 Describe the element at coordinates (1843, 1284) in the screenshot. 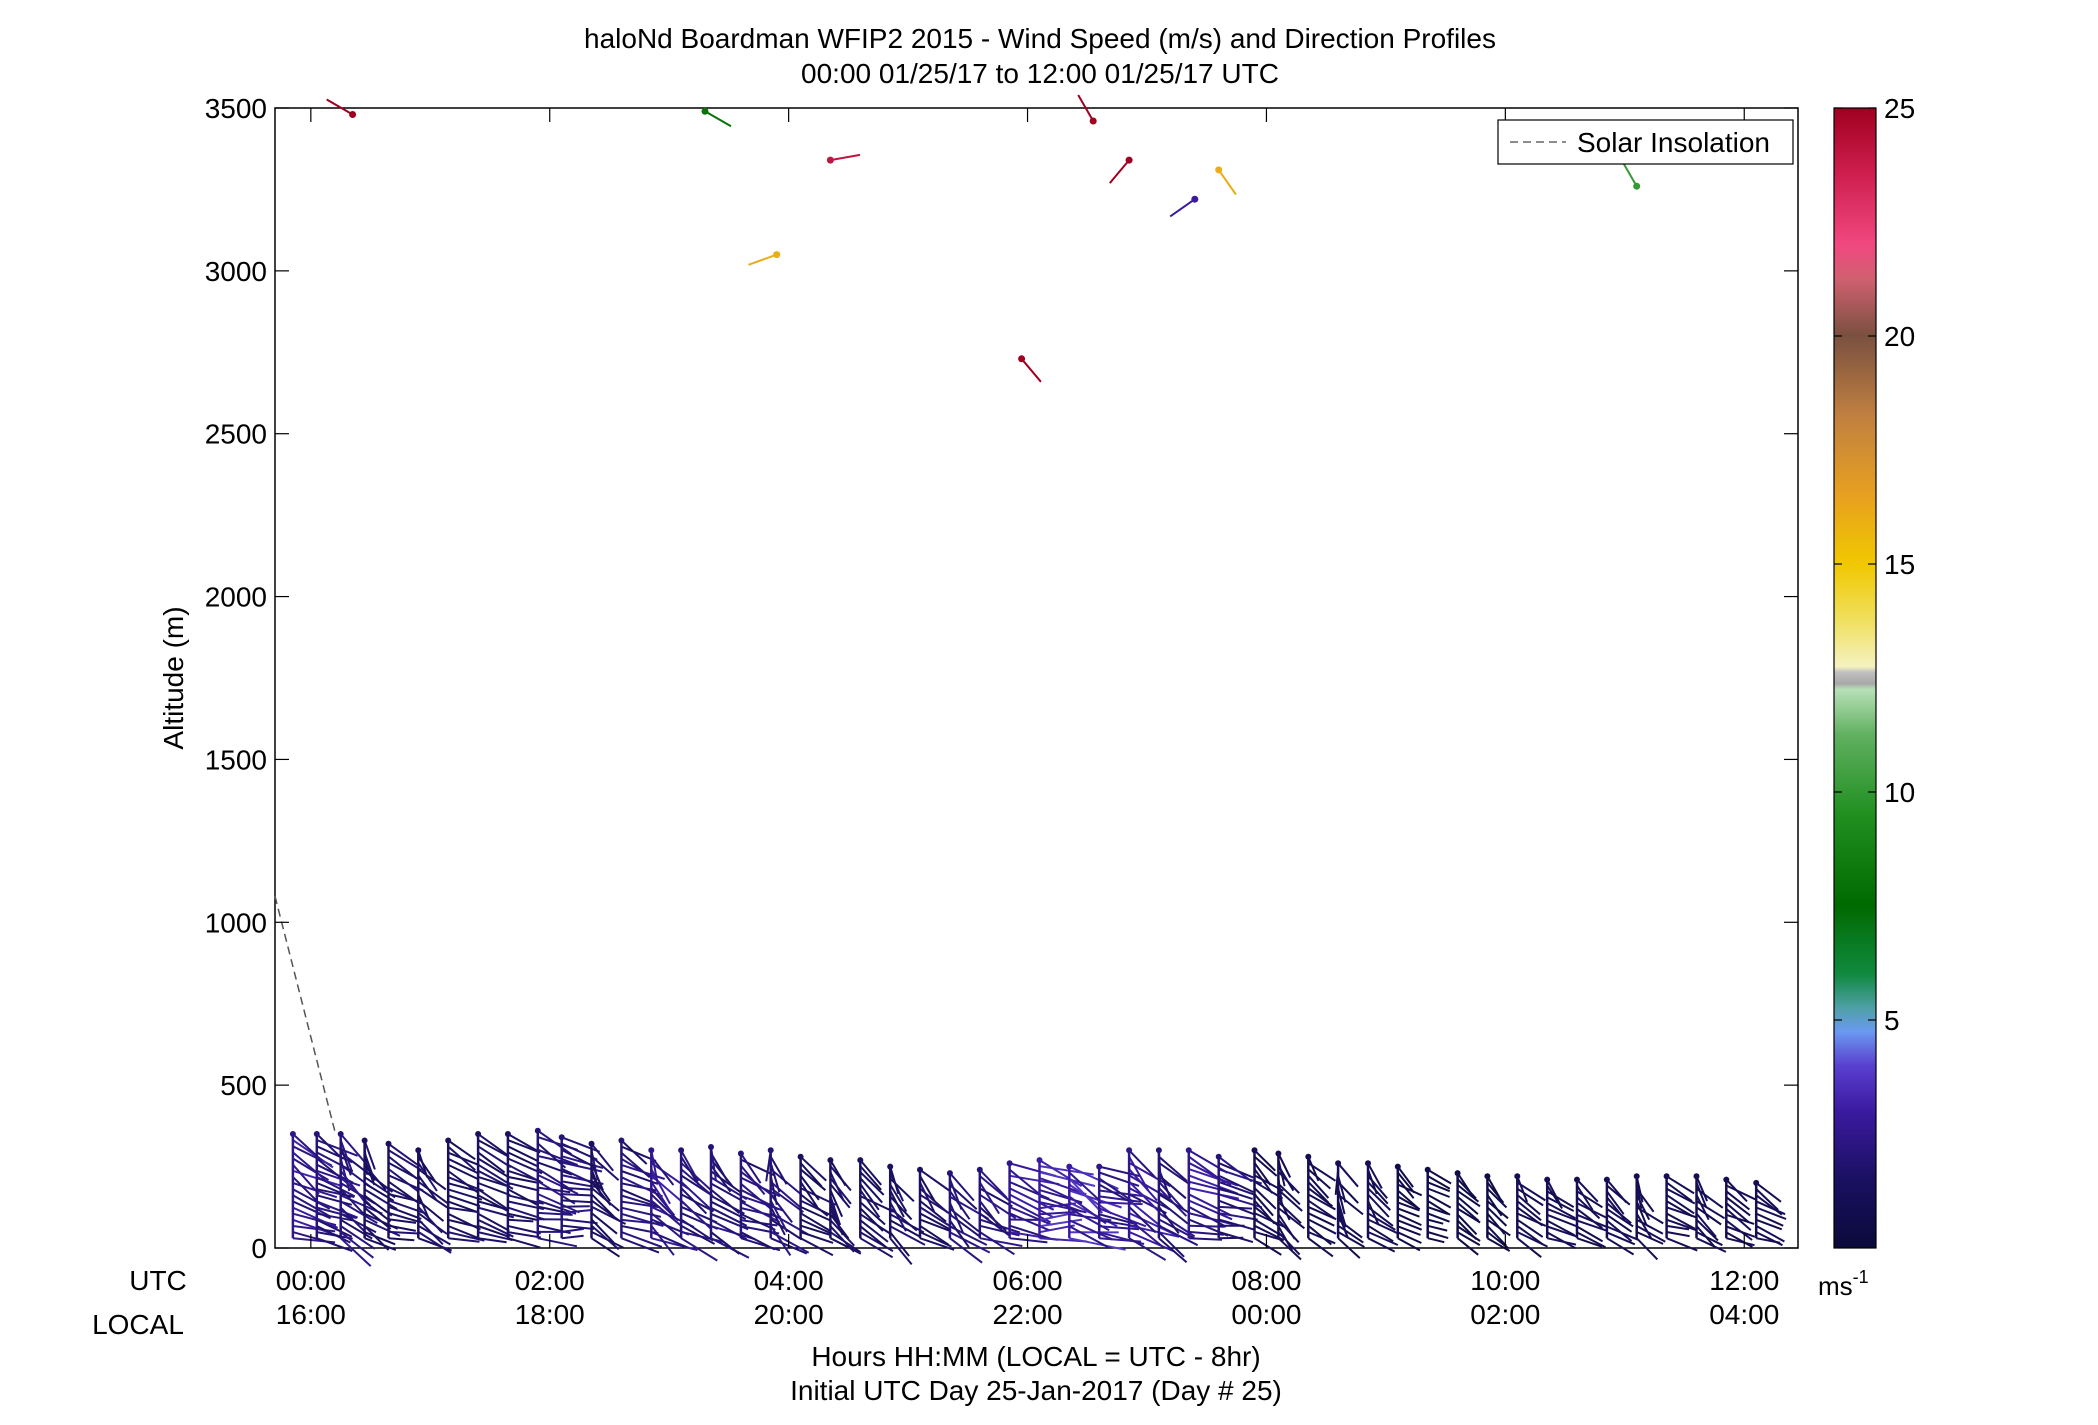

I see `colorbar-unit-label: ms-1` at that location.